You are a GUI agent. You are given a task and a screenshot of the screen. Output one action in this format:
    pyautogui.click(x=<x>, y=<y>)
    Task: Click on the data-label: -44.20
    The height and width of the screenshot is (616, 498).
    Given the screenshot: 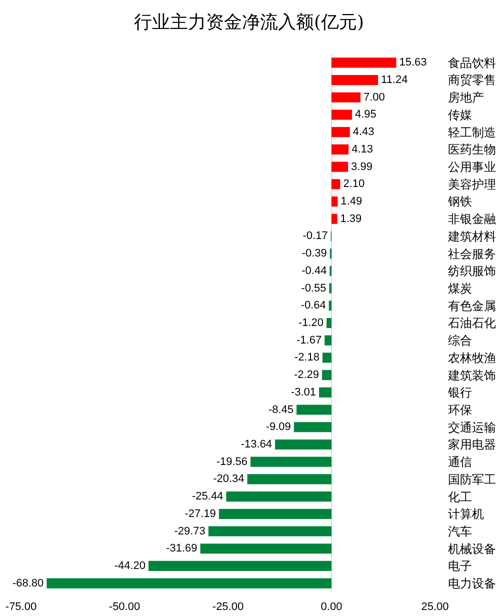 What is the action you would take?
    pyautogui.click(x=130, y=566)
    